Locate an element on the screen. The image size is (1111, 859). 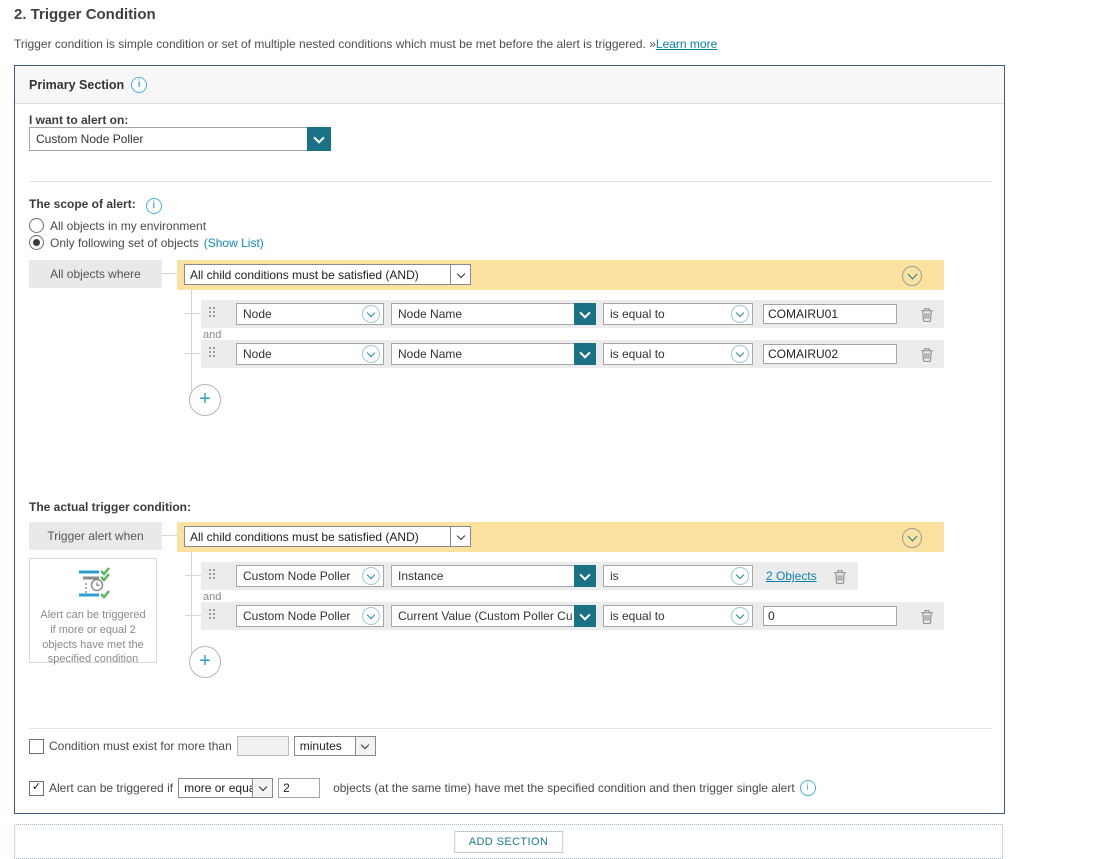
and-joiner: and is located at coordinates (212, 597).